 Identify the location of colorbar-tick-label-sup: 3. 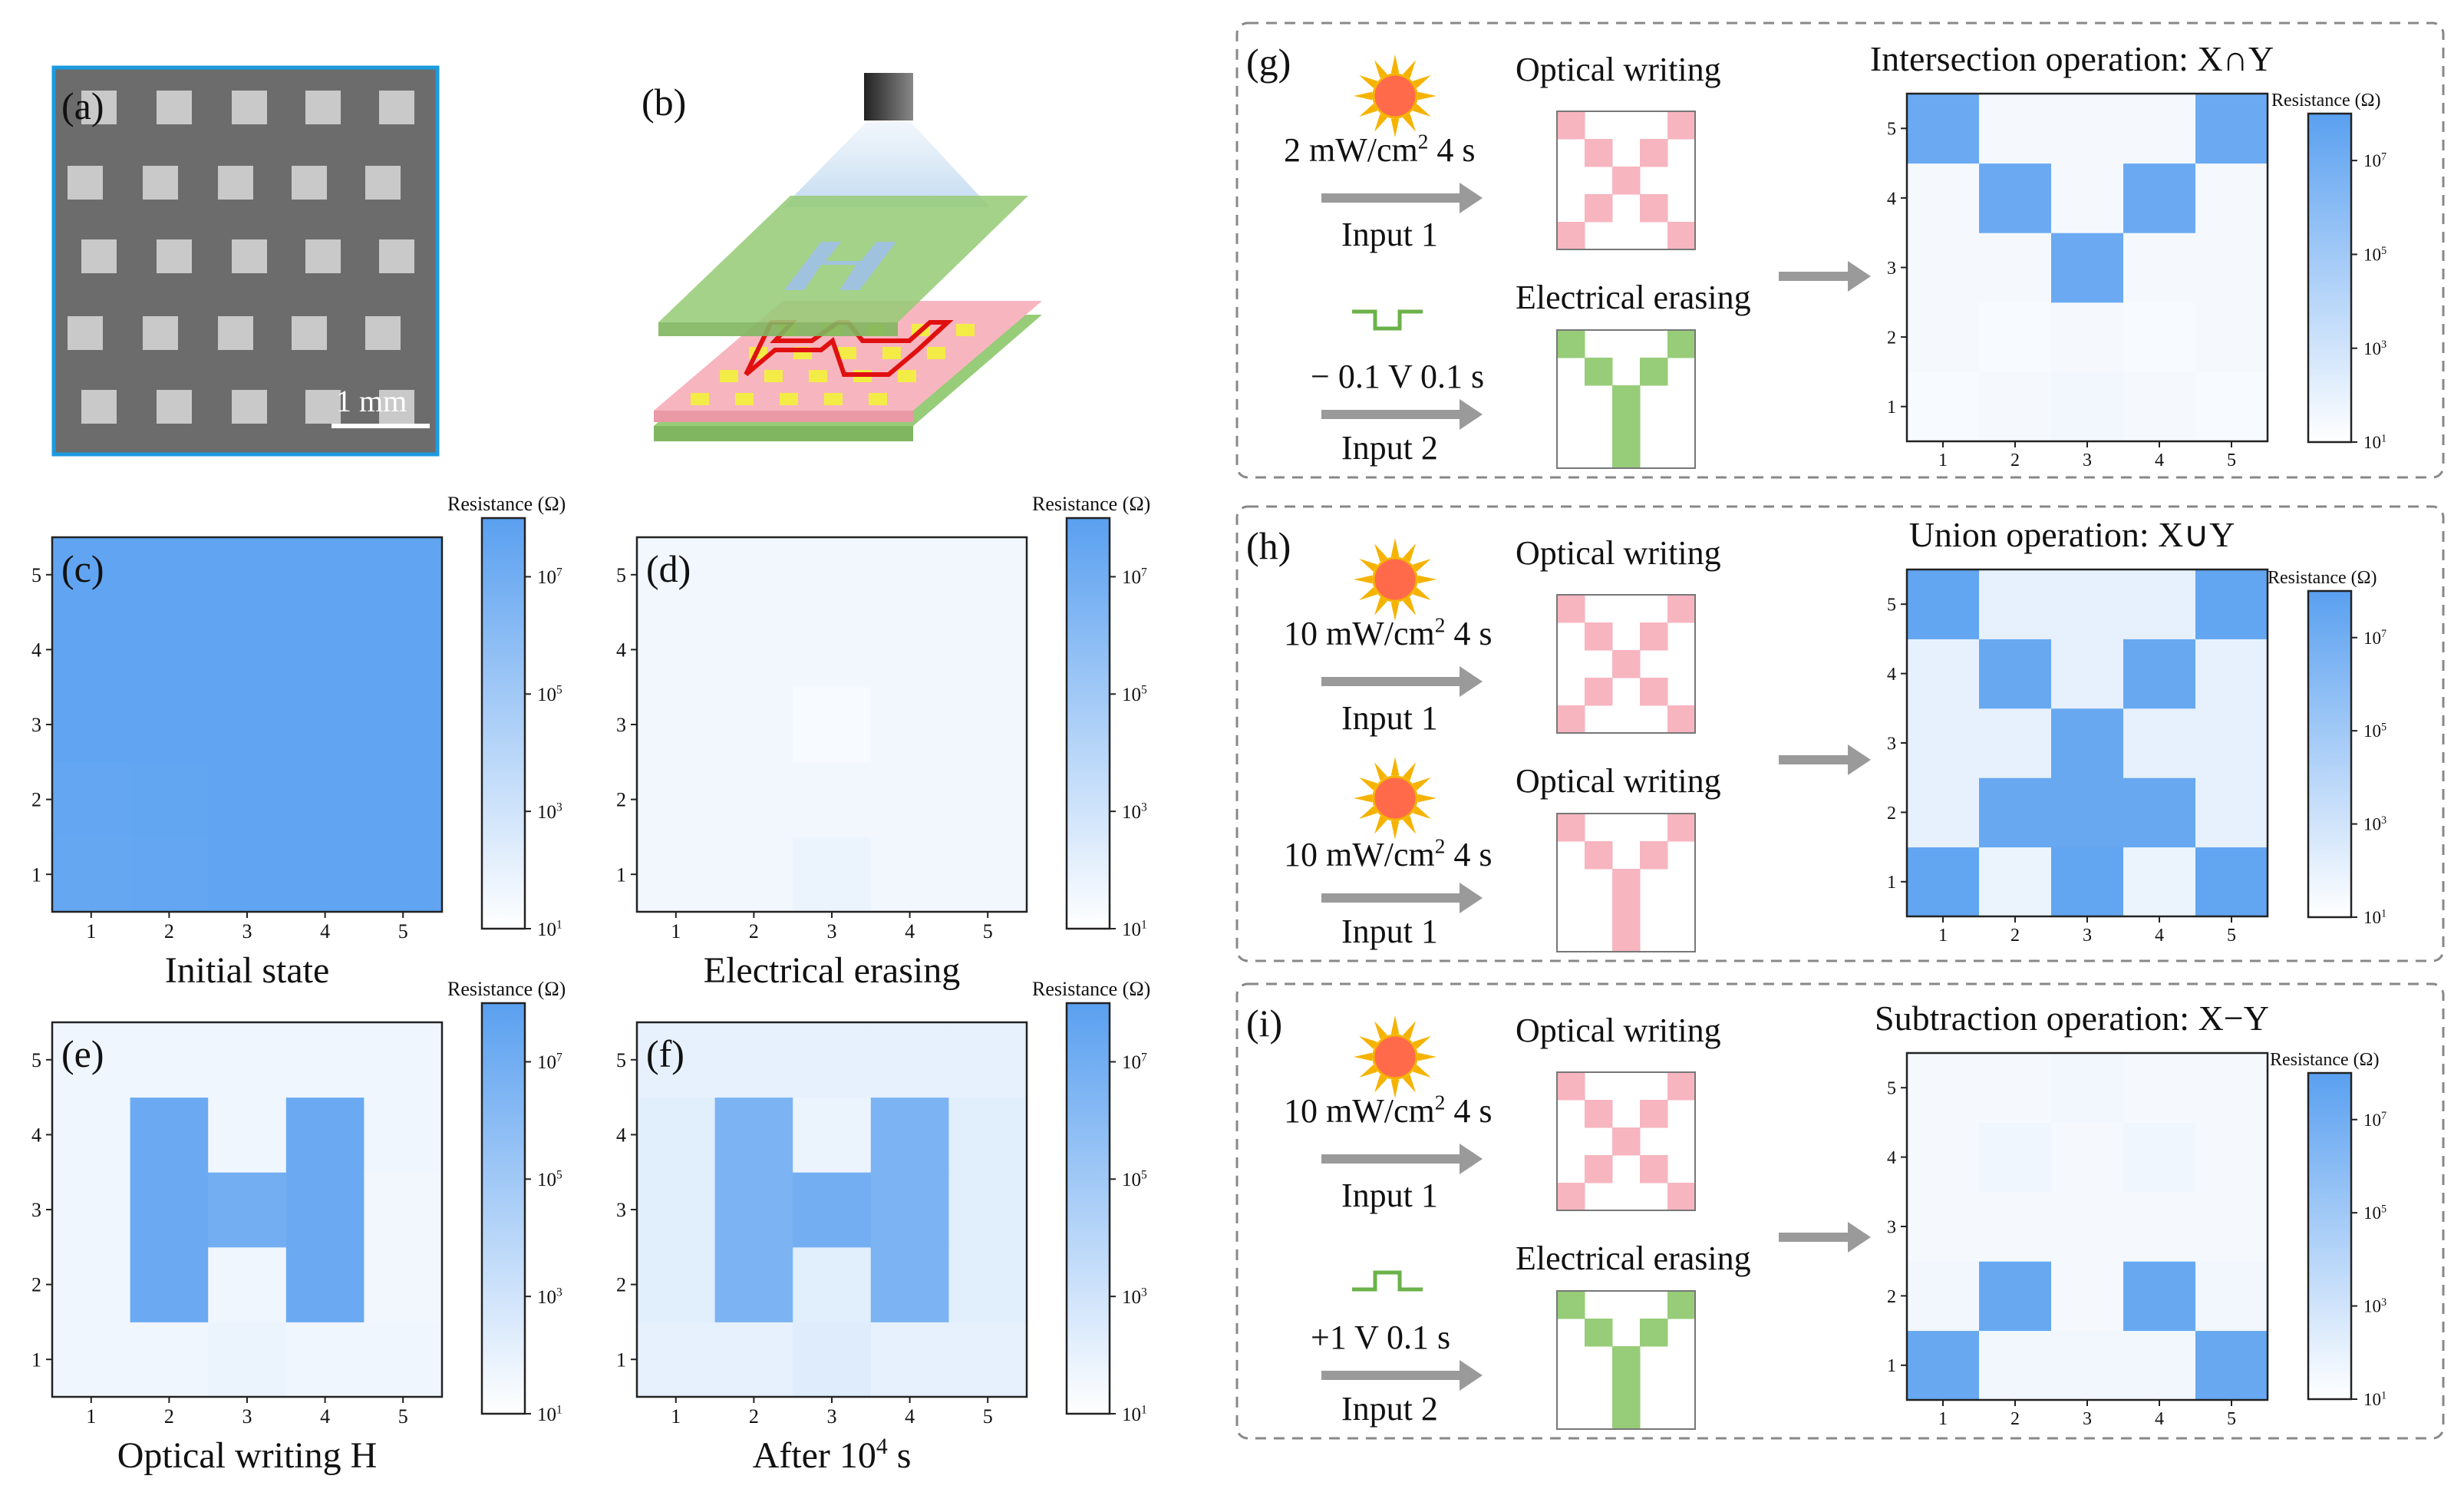
(2383, 344).